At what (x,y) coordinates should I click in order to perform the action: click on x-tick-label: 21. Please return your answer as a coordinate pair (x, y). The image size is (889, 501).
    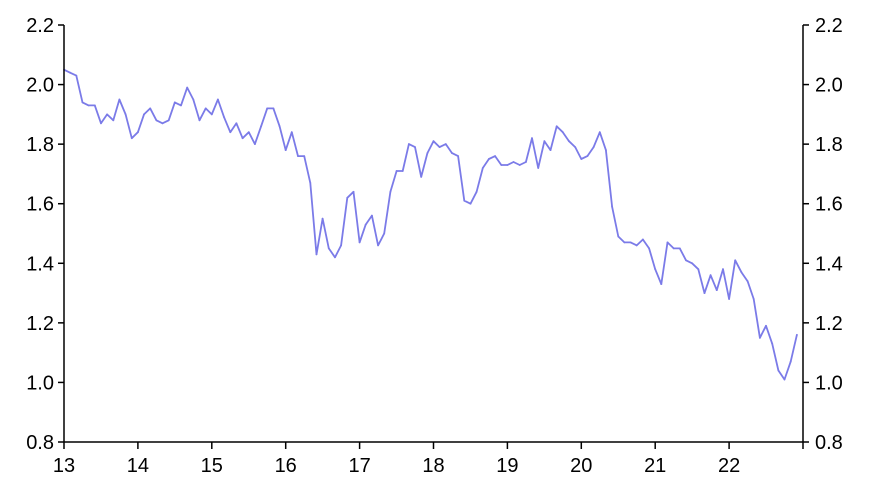
    Looking at the image, I should click on (655, 466).